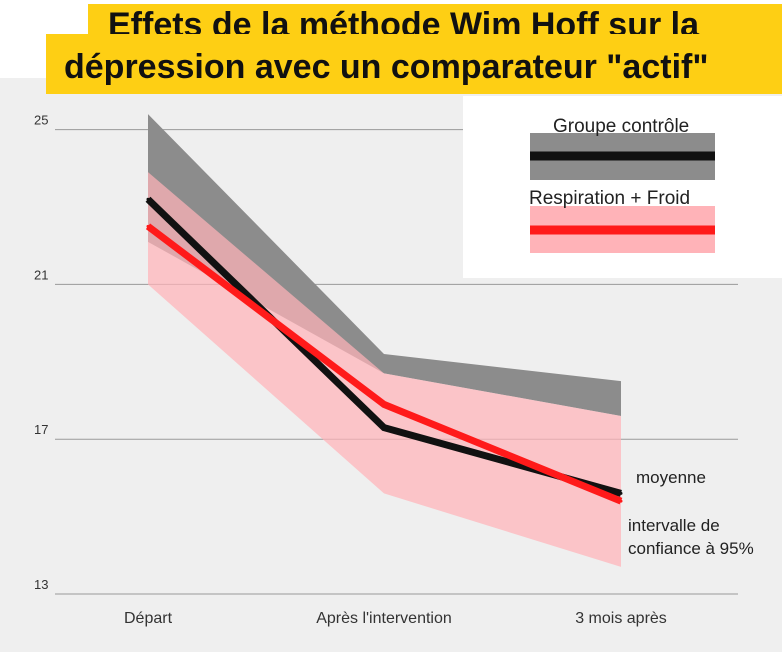  What do you see at coordinates (621, 126) in the screenshot?
I see `legend-label-control: Groupe contrôle` at bounding box center [621, 126].